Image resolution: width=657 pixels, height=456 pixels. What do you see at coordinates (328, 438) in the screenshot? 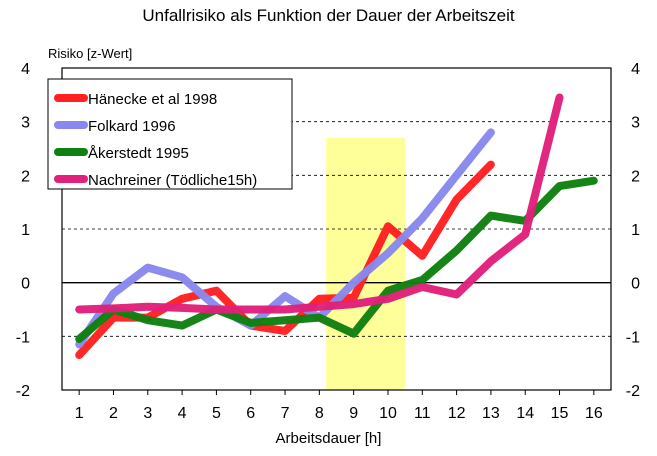
I see `x-axis-label: Arbeitsdauer [h]` at bounding box center [328, 438].